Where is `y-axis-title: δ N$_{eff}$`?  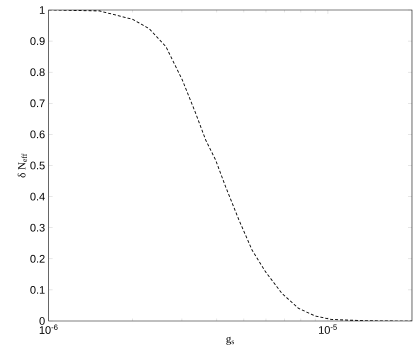 y-axis-title: δ N$_{eff}$ is located at coordinates (23, 166).